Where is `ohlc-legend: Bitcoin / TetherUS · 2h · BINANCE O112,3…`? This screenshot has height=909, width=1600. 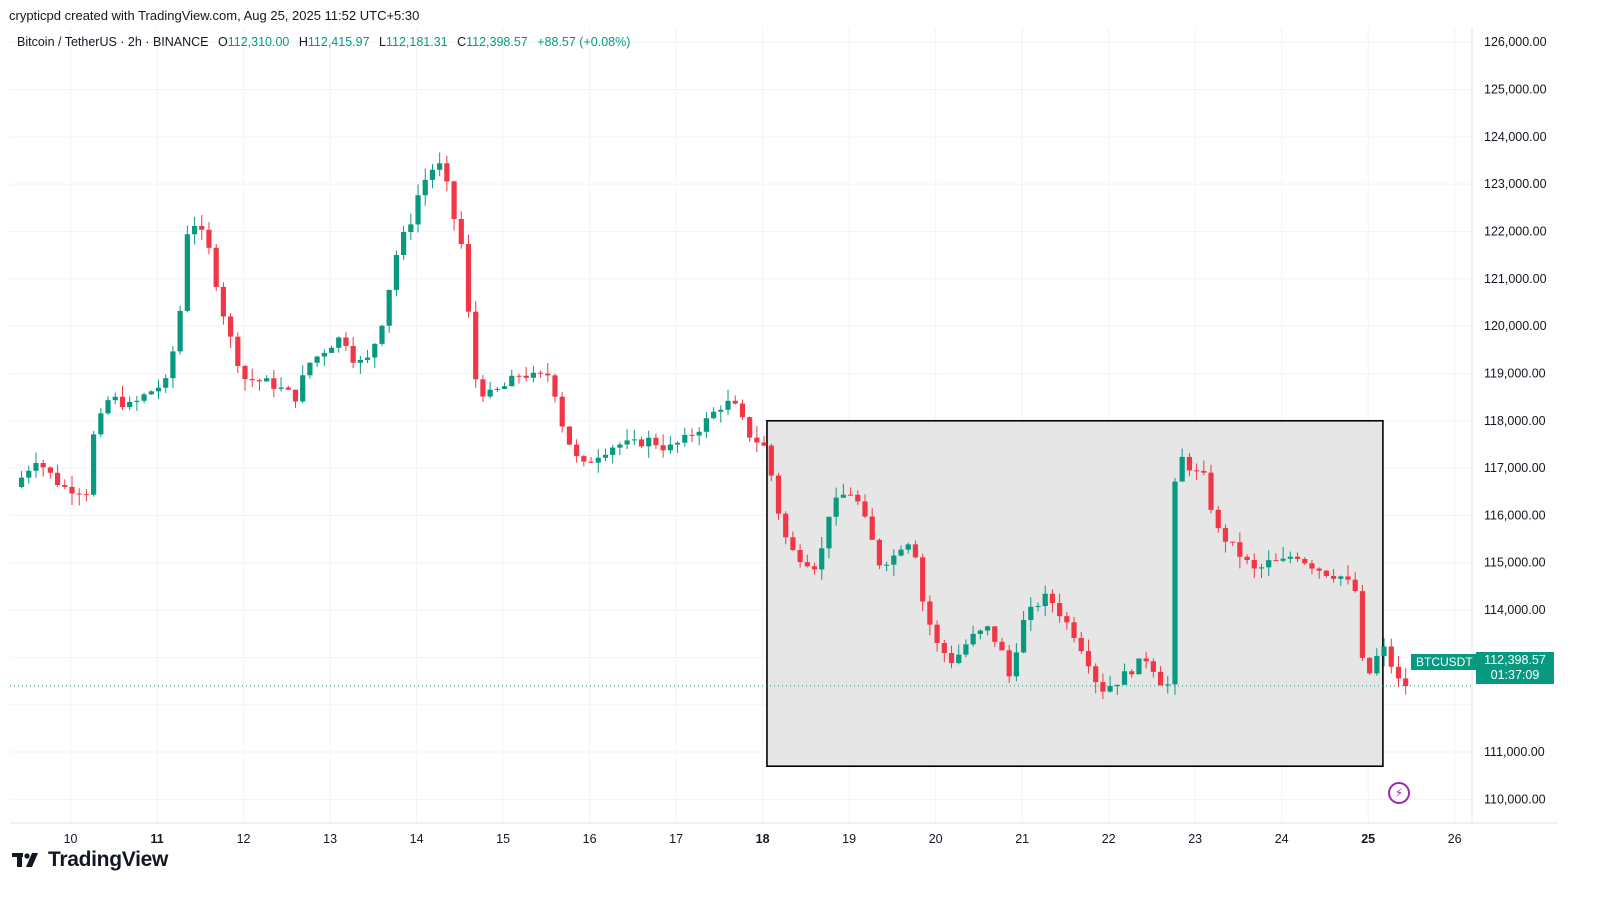 ohlc-legend: Bitcoin / TetherUS · 2h · BINANCE O112,3… is located at coordinates (323, 42).